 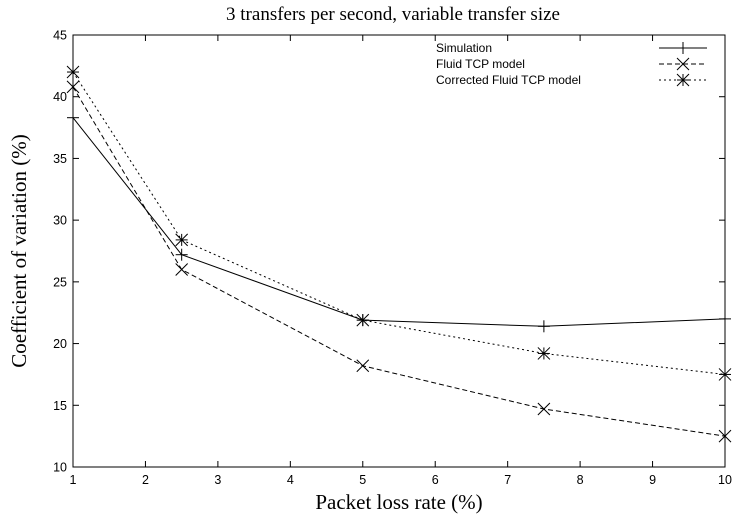 What do you see at coordinates (725, 480) in the screenshot?
I see `x-tick-label: 10` at bounding box center [725, 480].